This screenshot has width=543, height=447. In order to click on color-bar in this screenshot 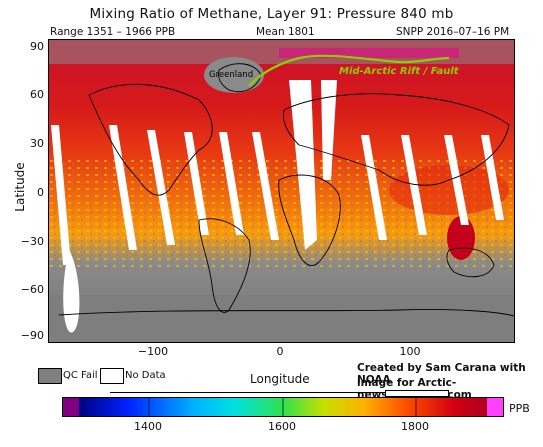, I will do `click(283, 407)`.